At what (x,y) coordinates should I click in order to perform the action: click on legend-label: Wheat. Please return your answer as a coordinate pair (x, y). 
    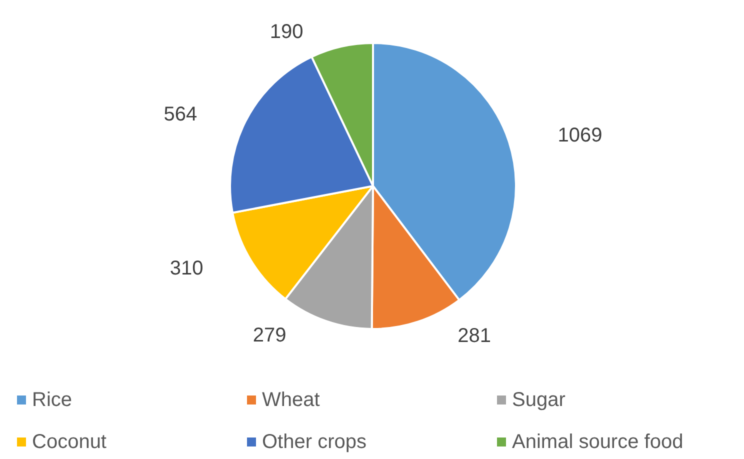
    Looking at the image, I should click on (291, 400).